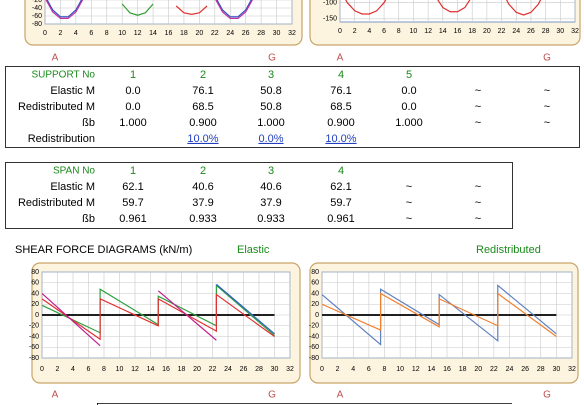  What do you see at coordinates (63, 75) in the screenshot?
I see `table-header: SUPPORT No` at bounding box center [63, 75].